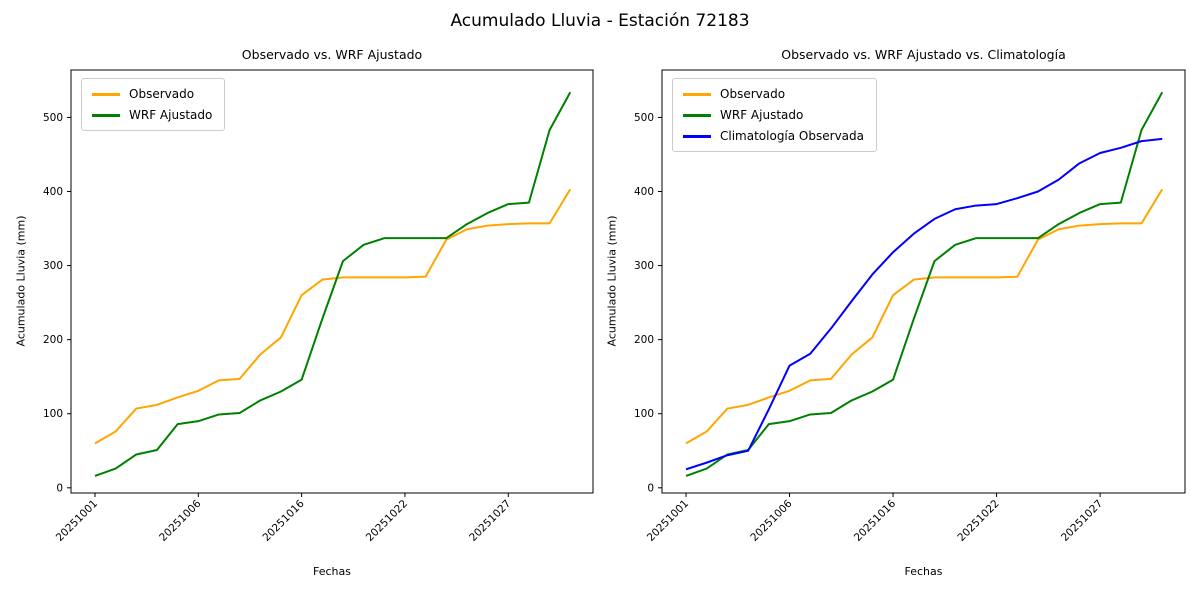 Image resolution: width=1200 pixels, height=600 pixels. What do you see at coordinates (697, 136) in the screenshot?
I see `legend-swatch-climatologia` at bounding box center [697, 136].